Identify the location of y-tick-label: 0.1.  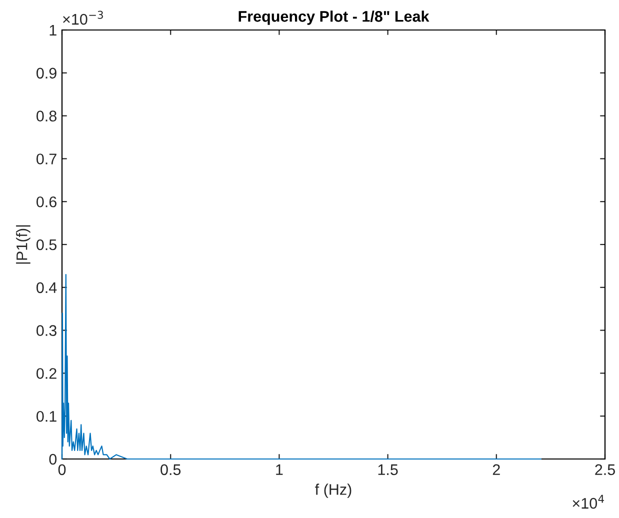
(46, 416).